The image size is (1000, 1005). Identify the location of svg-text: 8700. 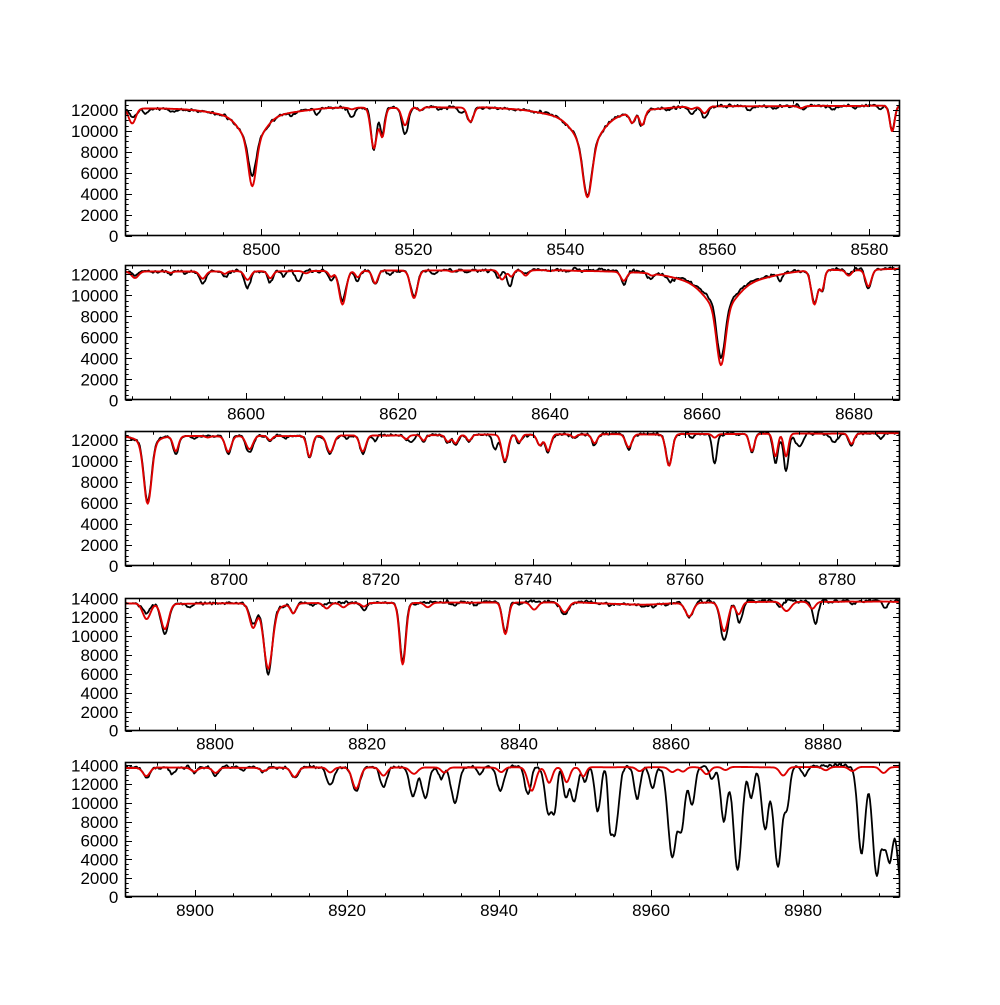
(229, 579).